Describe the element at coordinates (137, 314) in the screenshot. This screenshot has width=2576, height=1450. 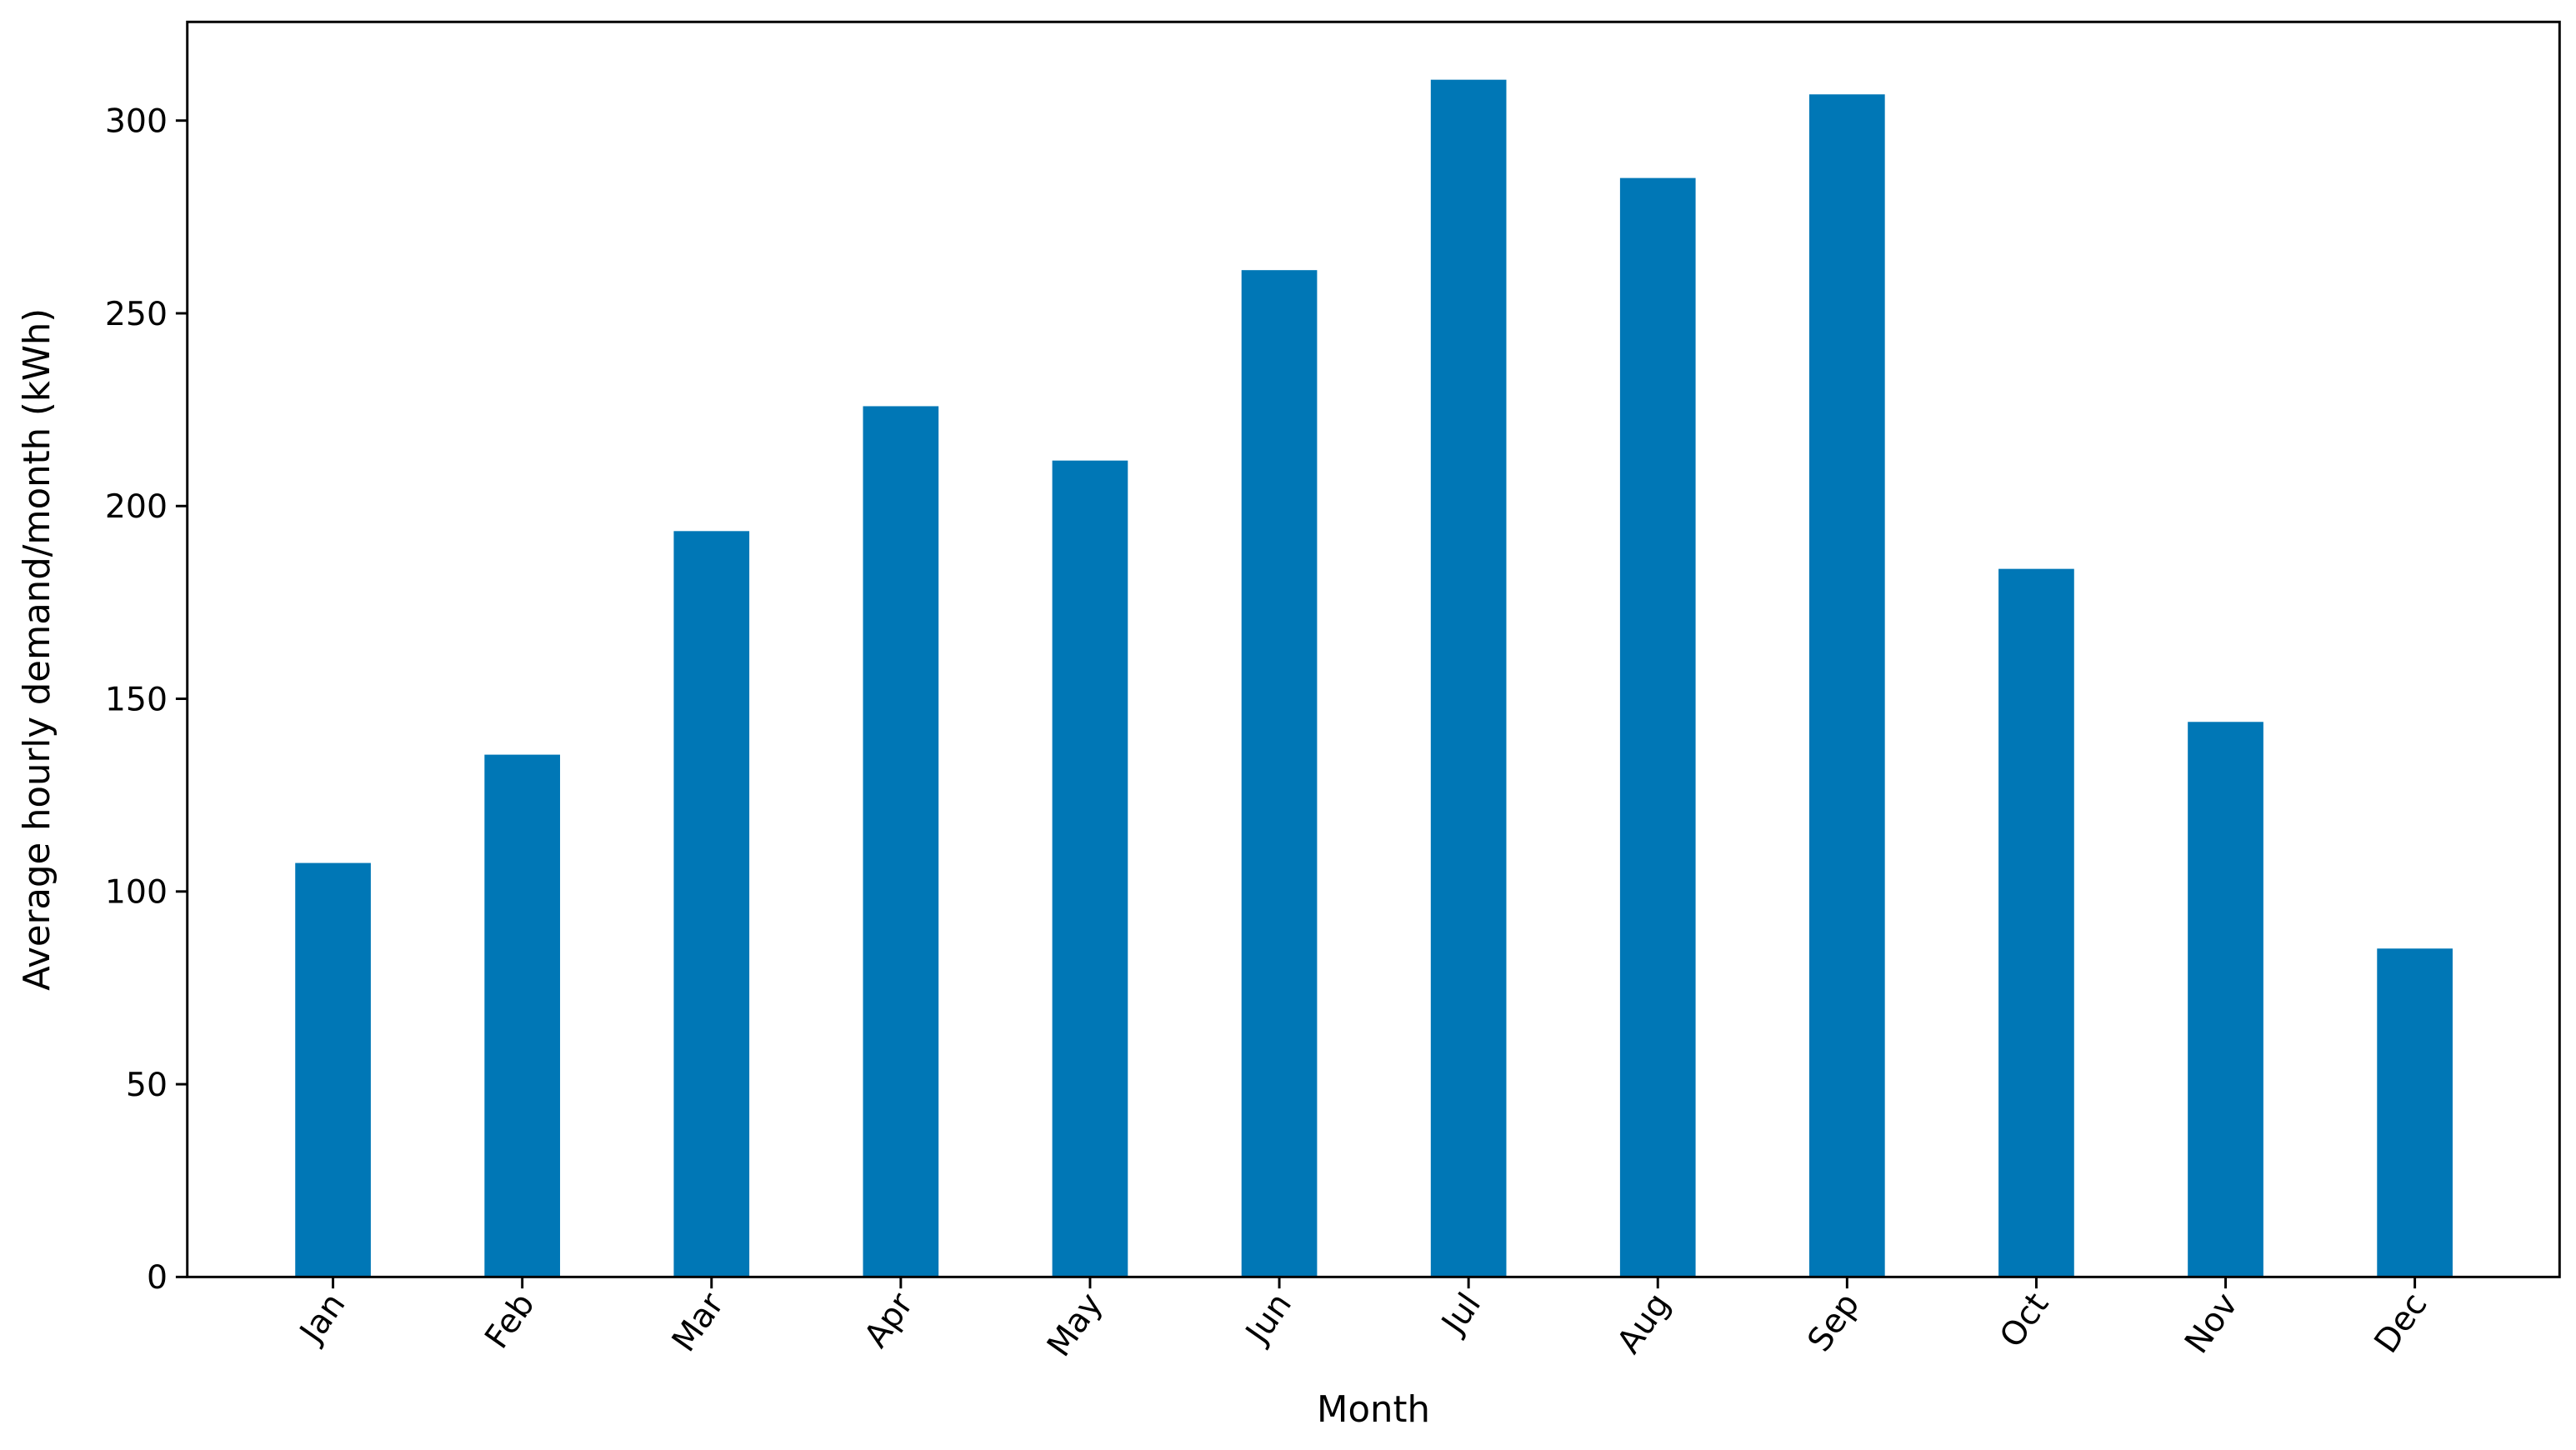
I see `y-tick-label: 250` at that location.